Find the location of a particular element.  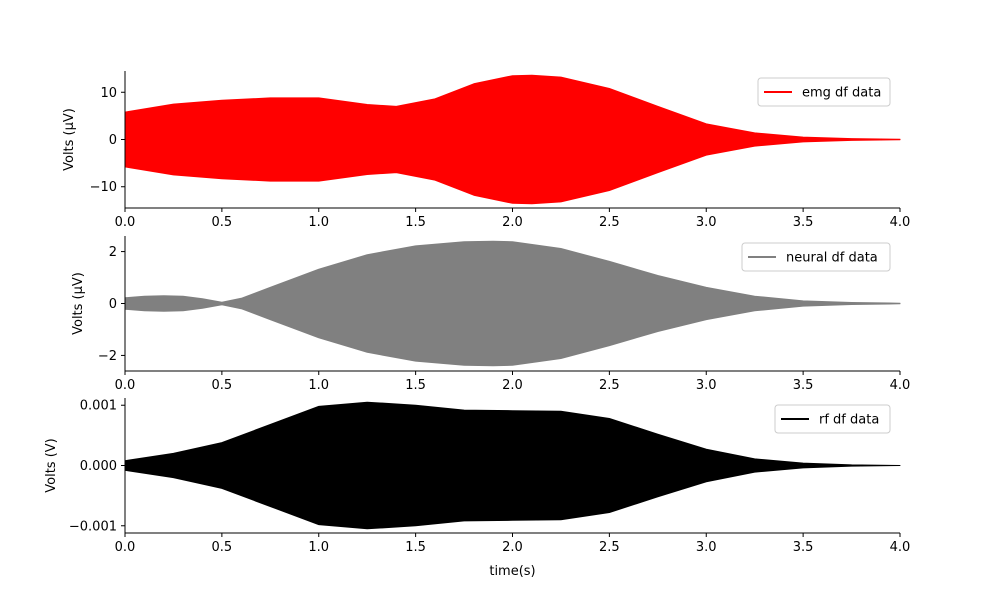

y-tick-label: −2 is located at coordinates (107, 356).